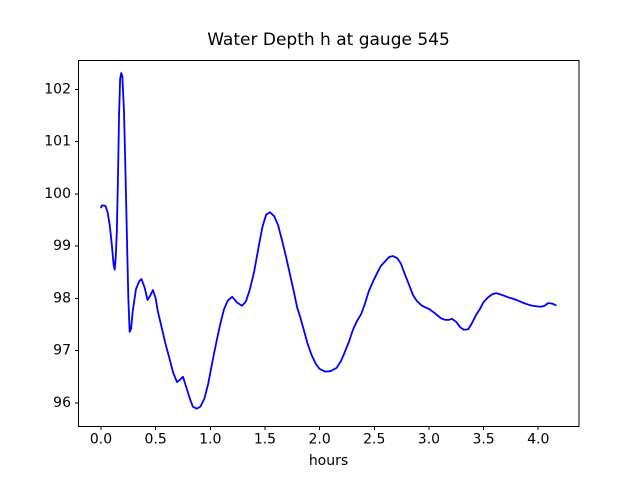 The image size is (640, 480). What do you see at coordinates (57, 89) in the screenshot?
I see `y-tick-label: 102` at bounding box center [57, 89].